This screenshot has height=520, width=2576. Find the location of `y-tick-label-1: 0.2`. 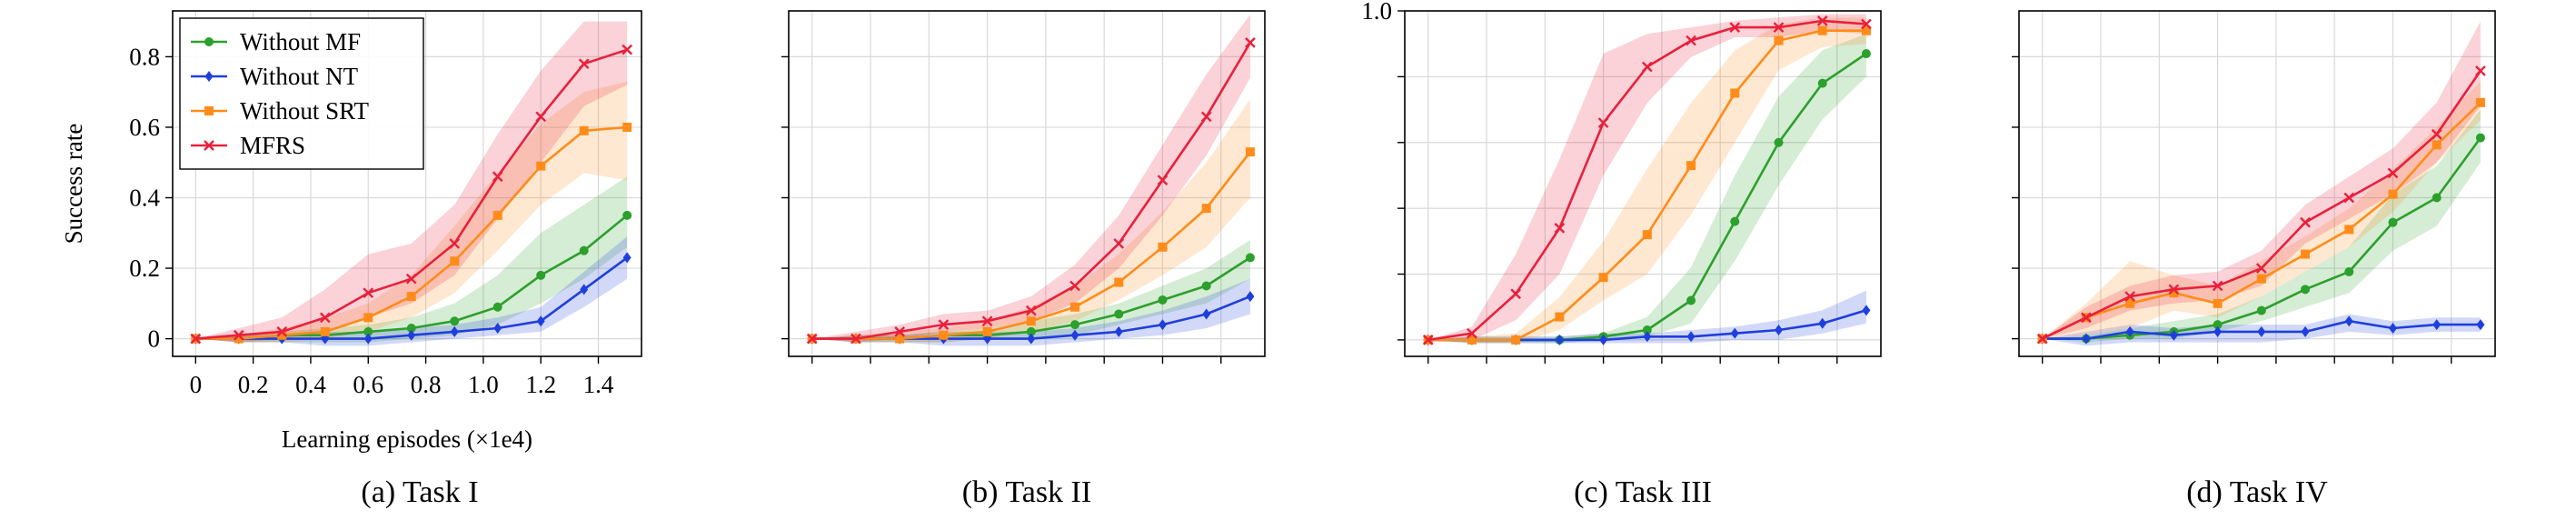

y-tick-label-1: 0.2 is located at coordinates (144, 268).